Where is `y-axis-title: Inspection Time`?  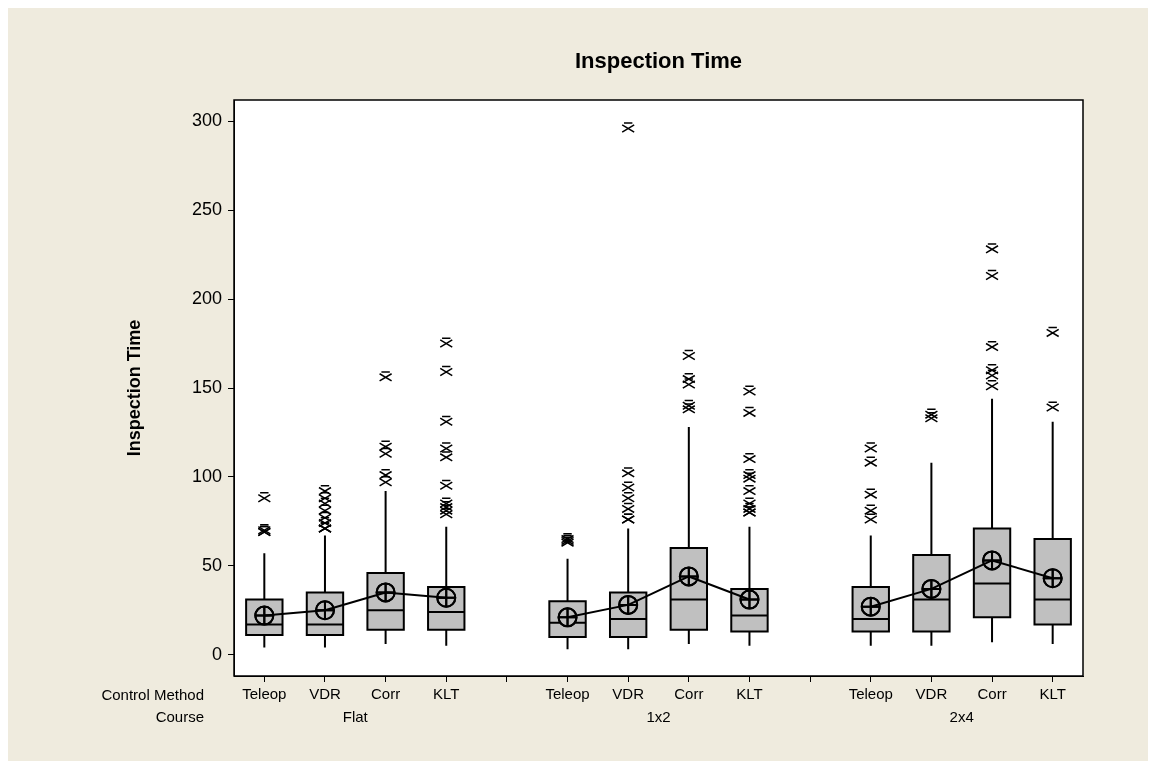 y-axis-title: Inspection Time is located at coordinates (133, 388).